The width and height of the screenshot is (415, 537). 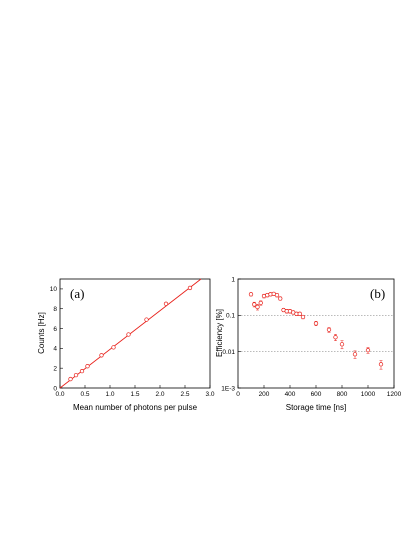 I want to click on panel-label-b: (b), so click(x=377, y=293).